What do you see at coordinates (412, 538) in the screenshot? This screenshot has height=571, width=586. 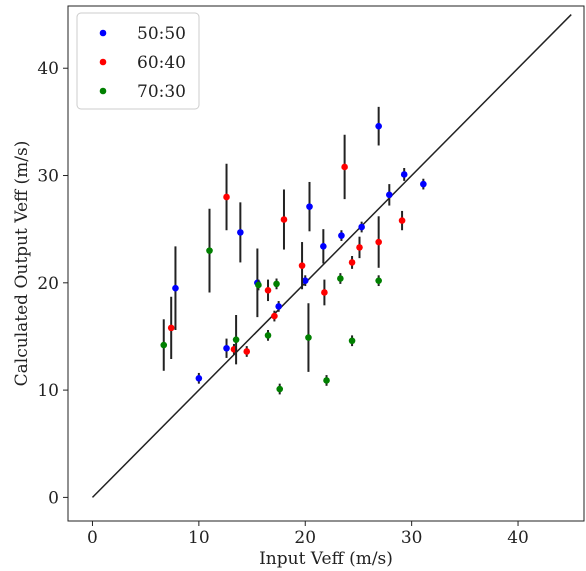 I see `x-tick-label: 30` at bounding box center [412, 538].